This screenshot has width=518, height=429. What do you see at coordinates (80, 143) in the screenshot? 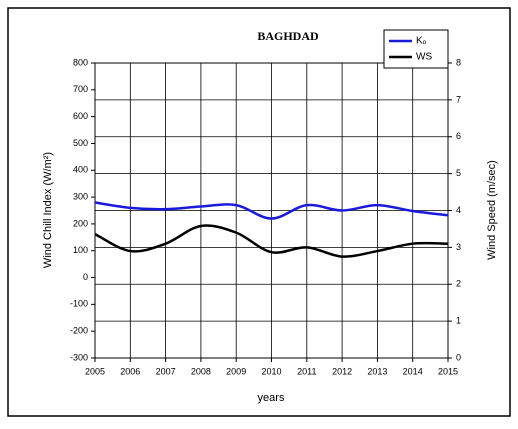
I see `y-tick-label: 500` at bounding box center [80, 143].